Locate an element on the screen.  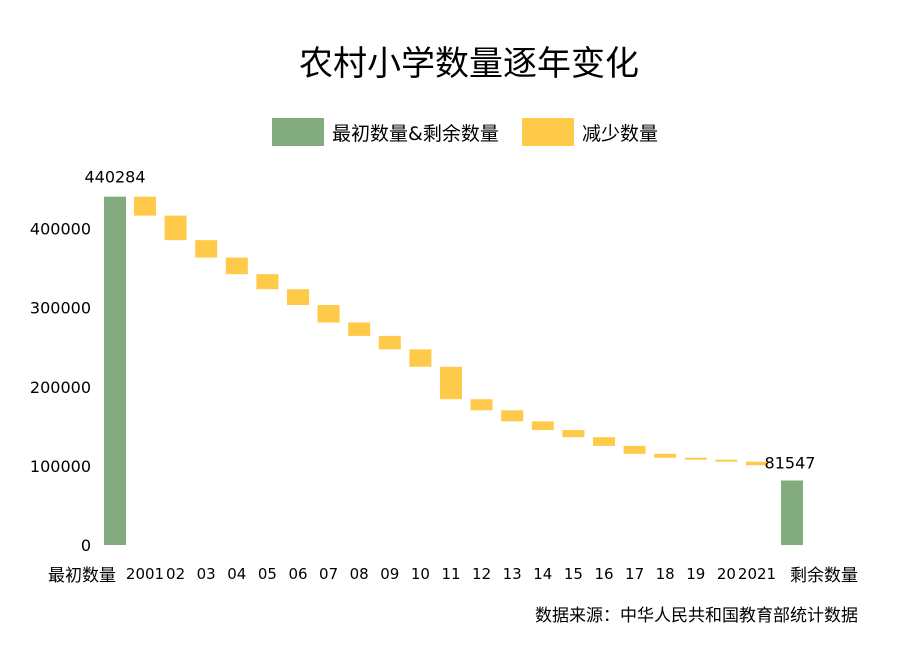
x-tick-label: 12 is located at coordinates (481, 574).